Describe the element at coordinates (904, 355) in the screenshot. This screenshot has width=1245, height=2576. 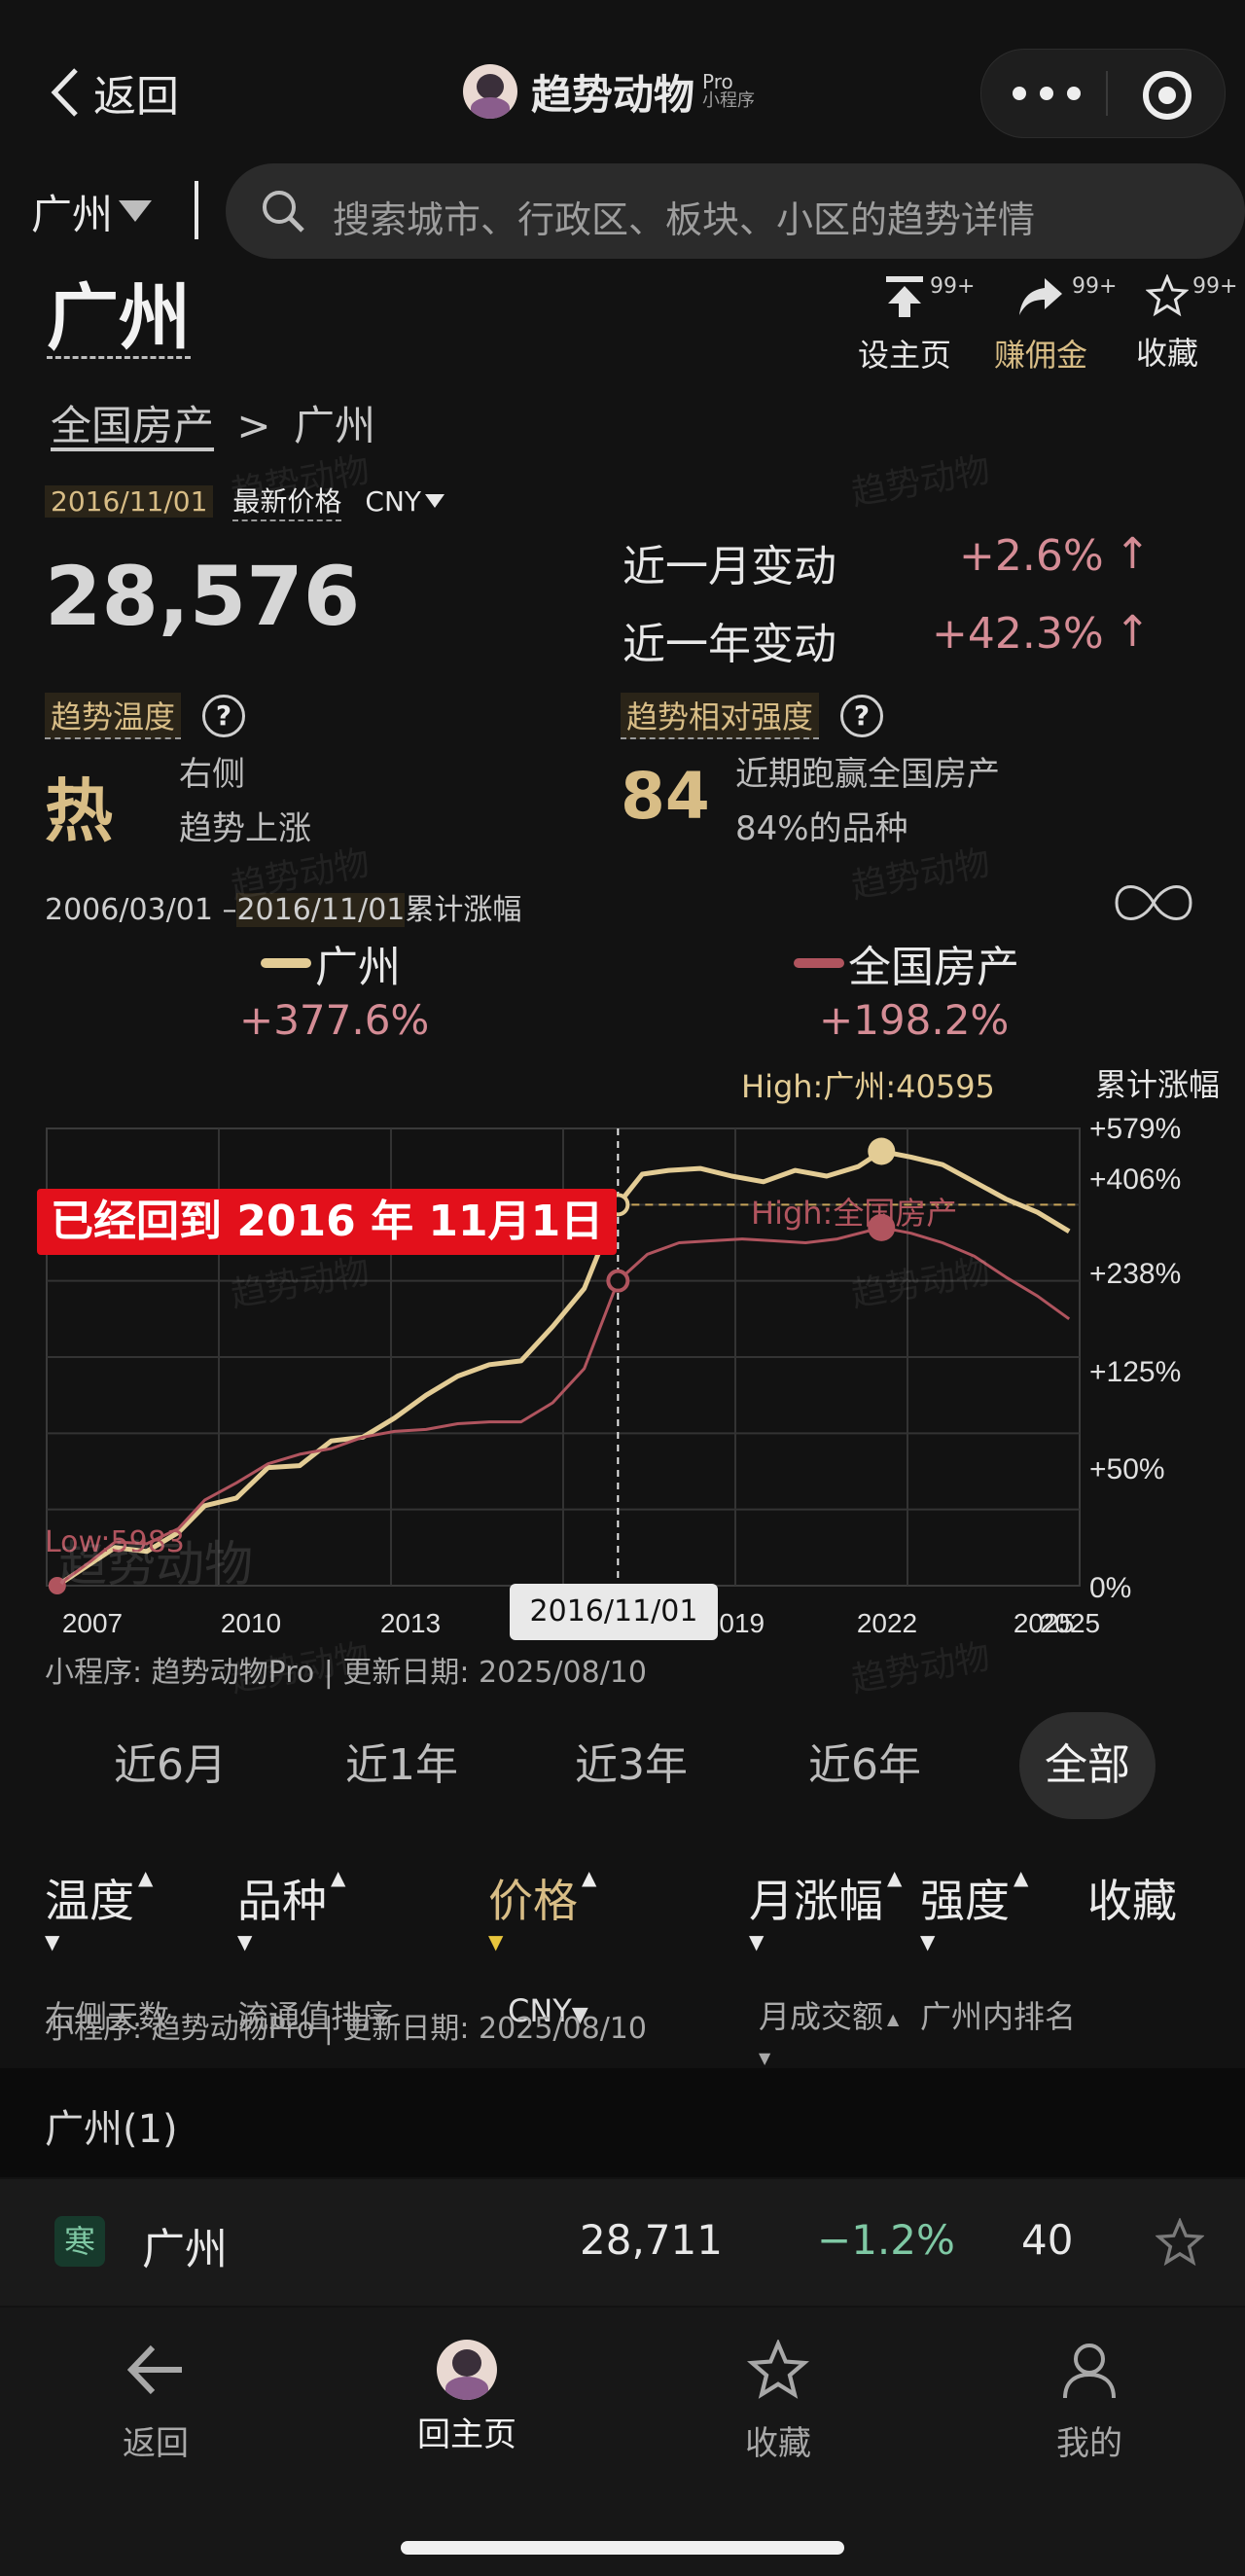
I see `set-home-label: 设主页` at that location.